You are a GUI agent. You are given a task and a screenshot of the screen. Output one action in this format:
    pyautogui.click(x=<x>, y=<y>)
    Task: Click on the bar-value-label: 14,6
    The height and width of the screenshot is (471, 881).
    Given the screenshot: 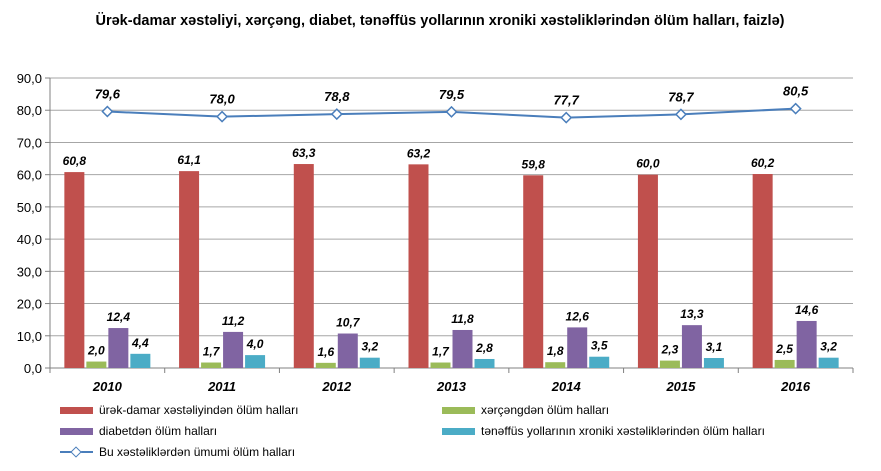 What is the action you would take?
    pyautogui.click(x=807, y=310)
    